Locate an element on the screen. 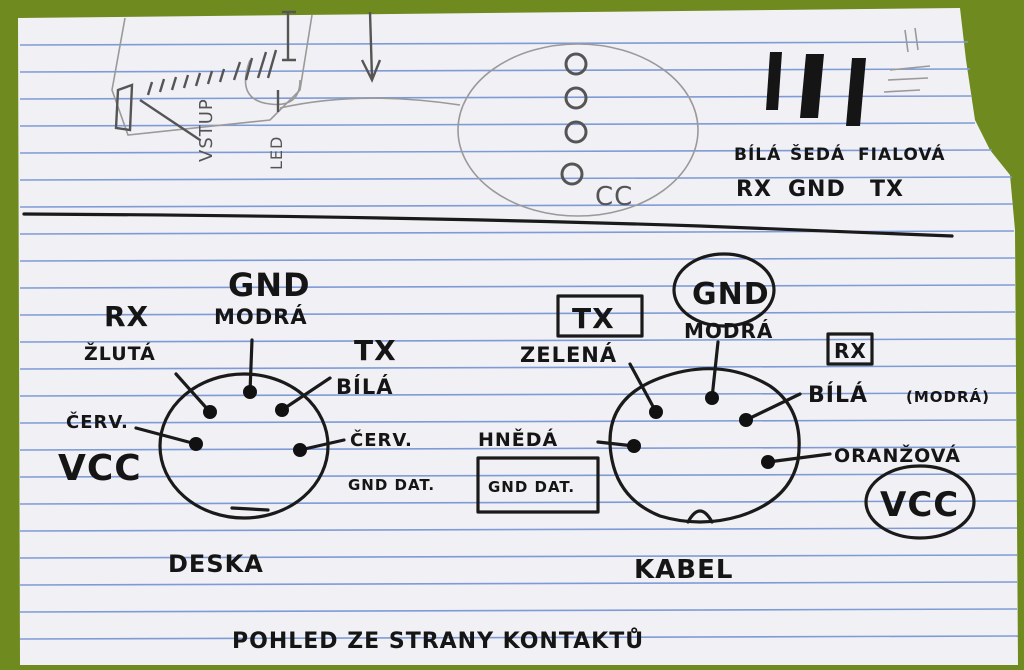 The image size is (1024, 670). kabel-gnd-dat-box is located at coordinates (538, 485).